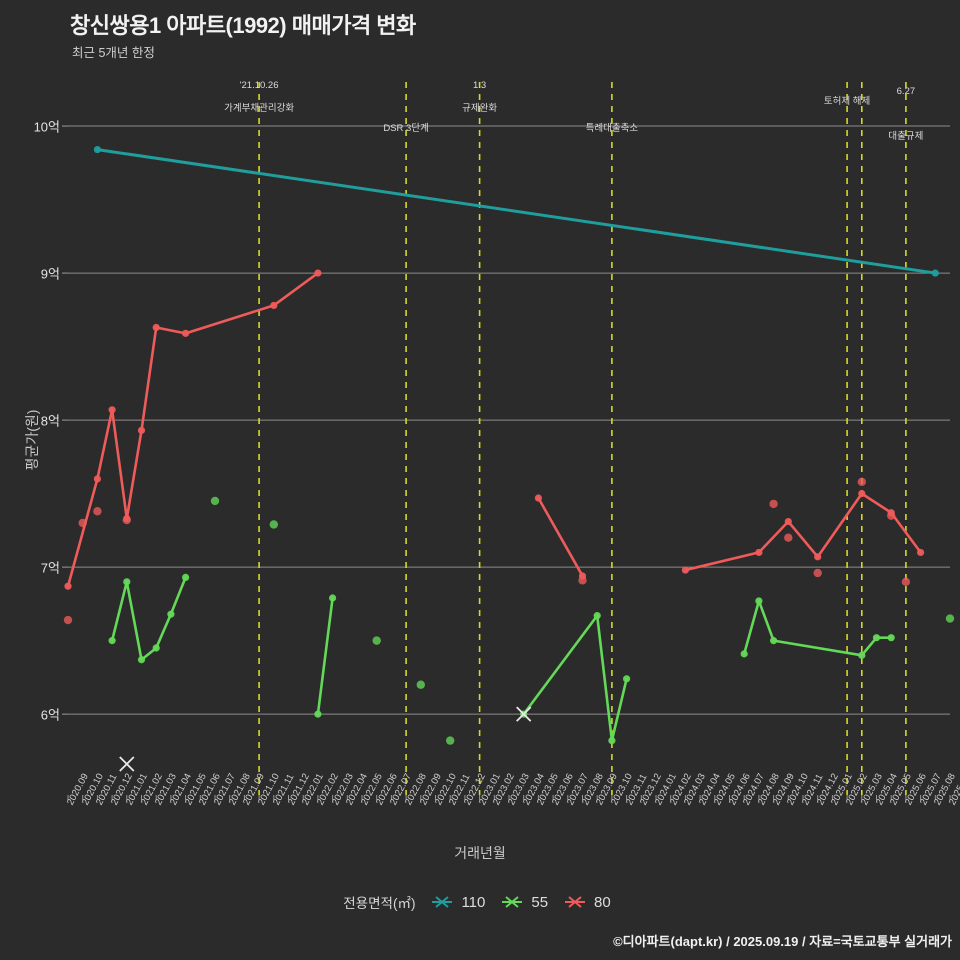 Image resolution: width=960 pixels, height=960 pixels. Describe the element at coordinates (524, 902) in the screenshot. I see `legend-item-55: 55` at that location.